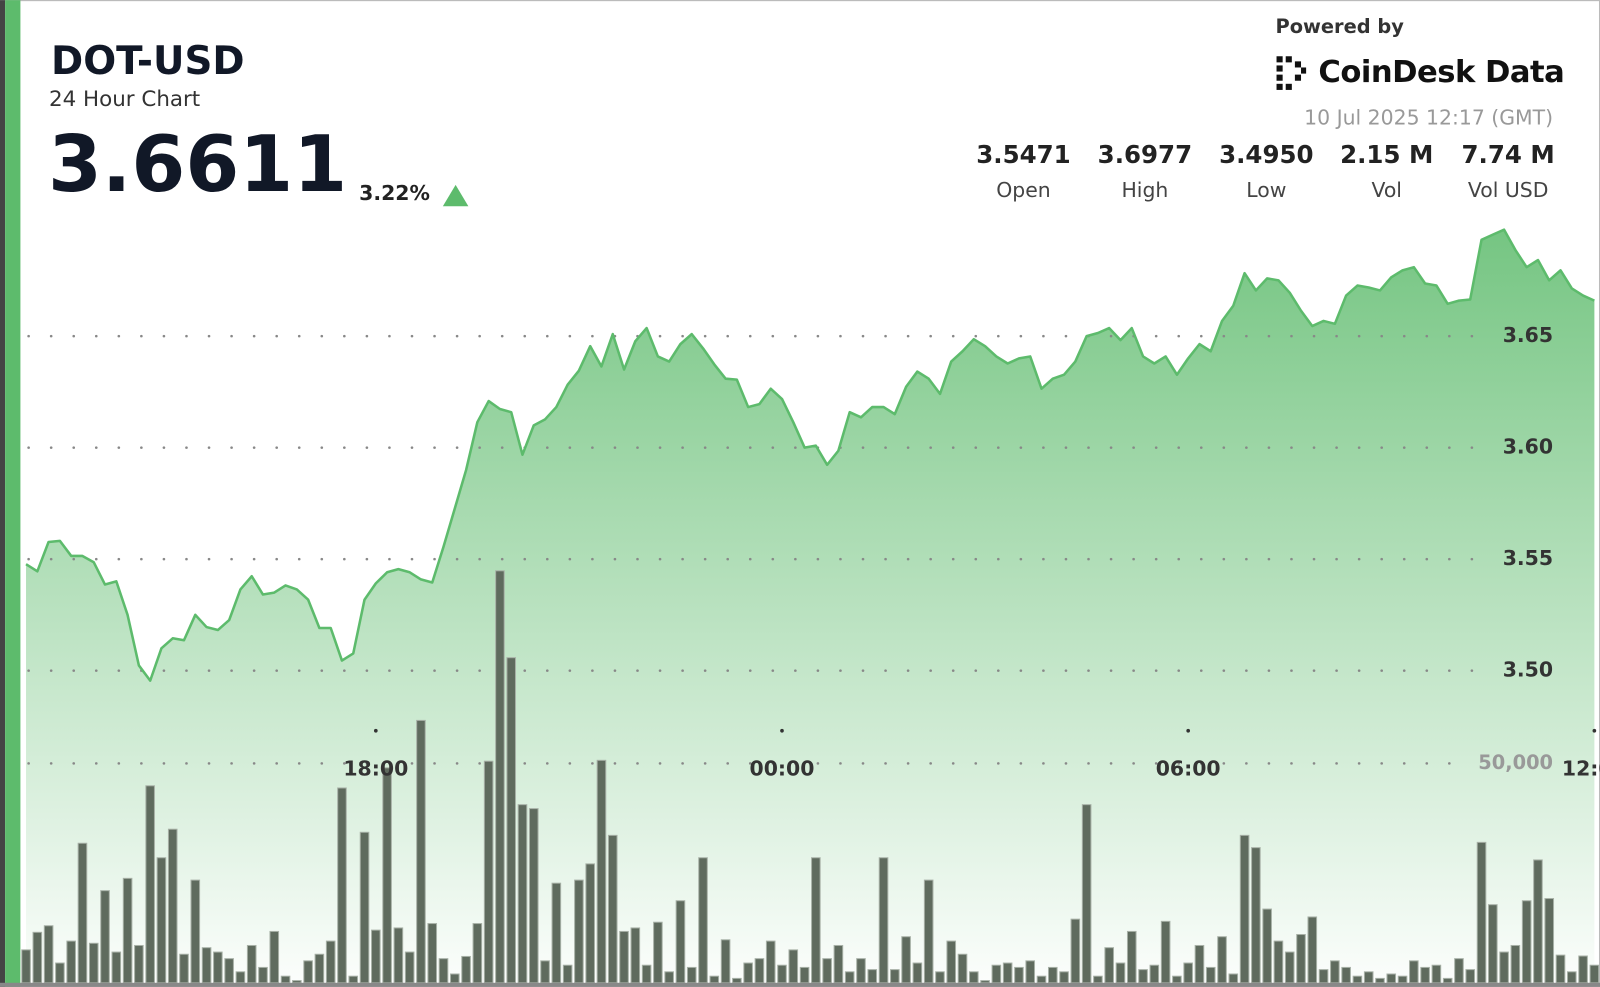  What do you see at coordinates (1291, 73) in the screenshot?
I see `brand-logo` at bounding box center [1291, 73].